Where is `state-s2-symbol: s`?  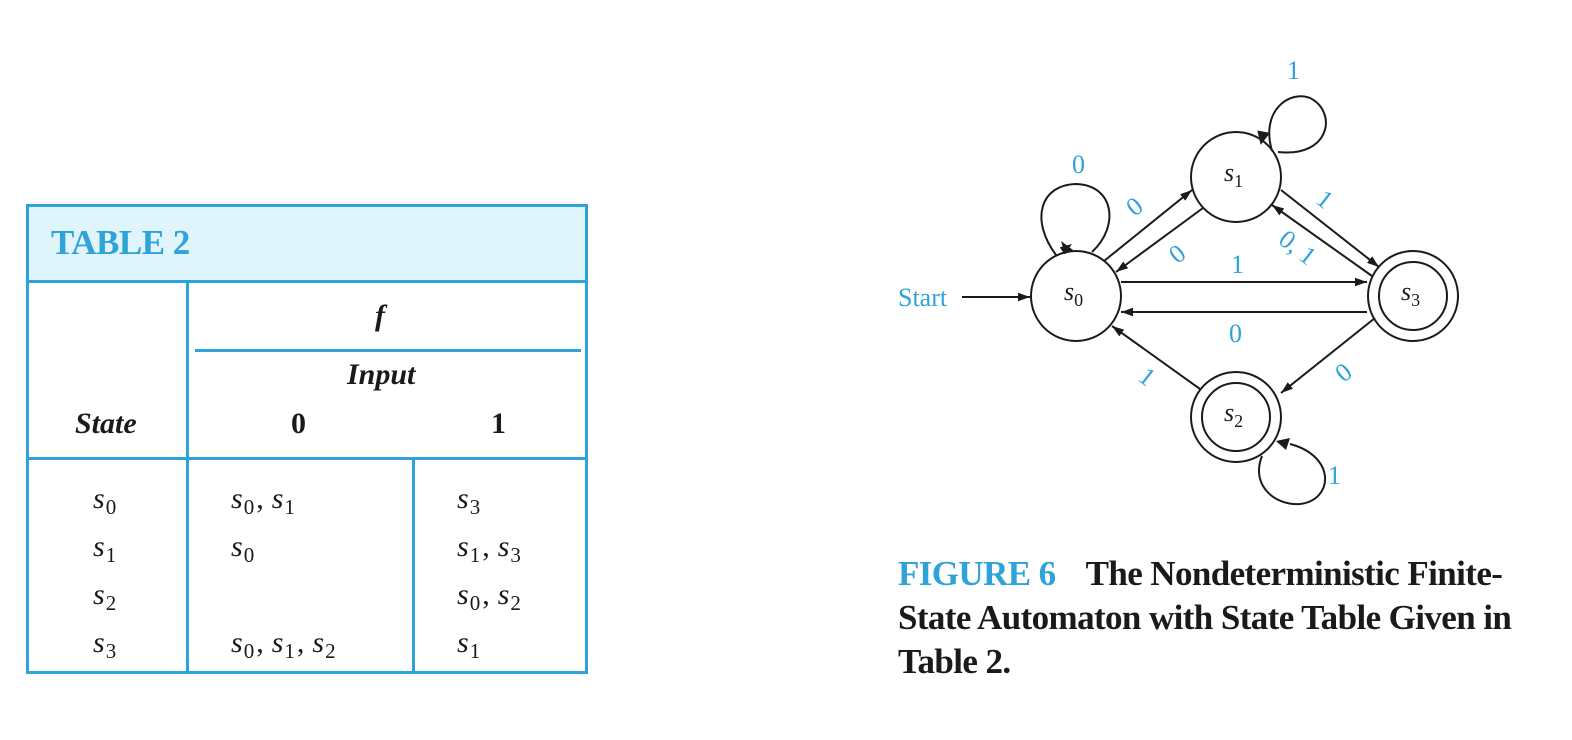 state-s2-symbol: s is located at coordinates (1229, 412).